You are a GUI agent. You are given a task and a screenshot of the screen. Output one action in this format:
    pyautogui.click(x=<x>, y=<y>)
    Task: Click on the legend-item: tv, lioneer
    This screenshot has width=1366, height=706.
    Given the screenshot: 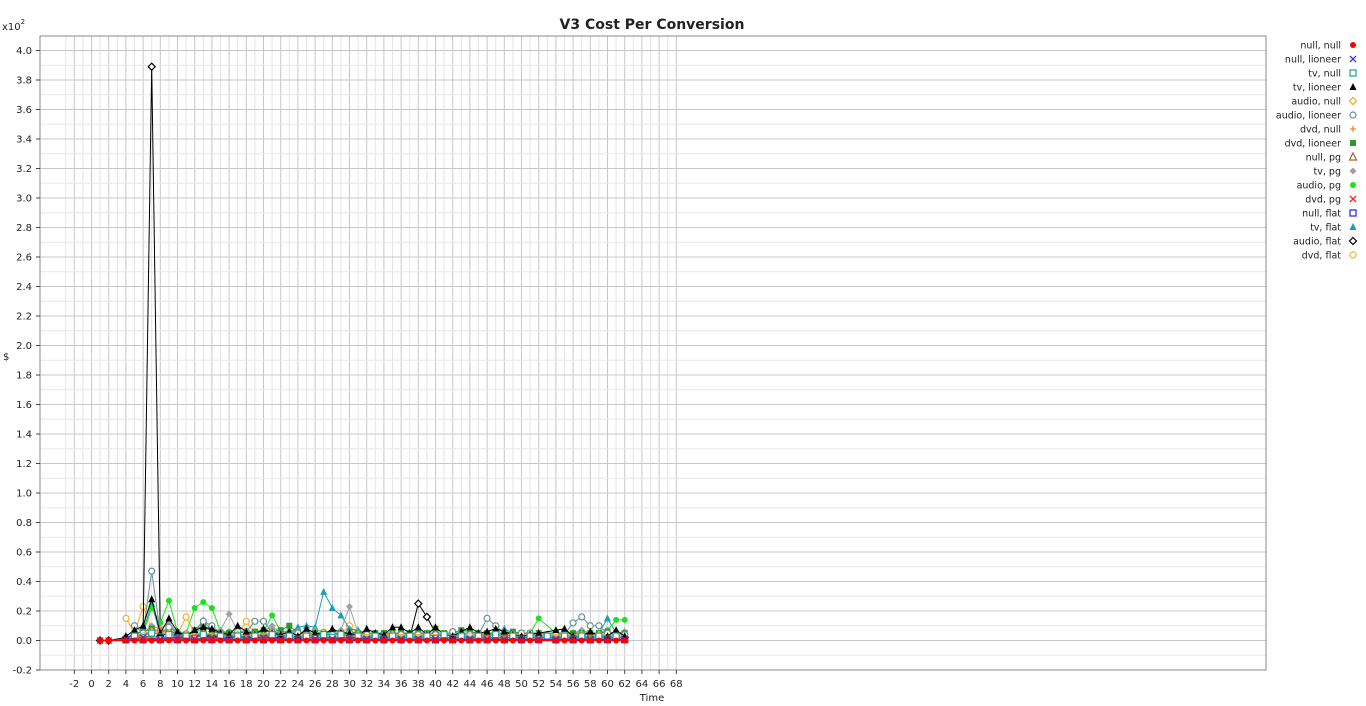 What is the action you would take?
    pyautogui.click(x=1325, y=88)
    